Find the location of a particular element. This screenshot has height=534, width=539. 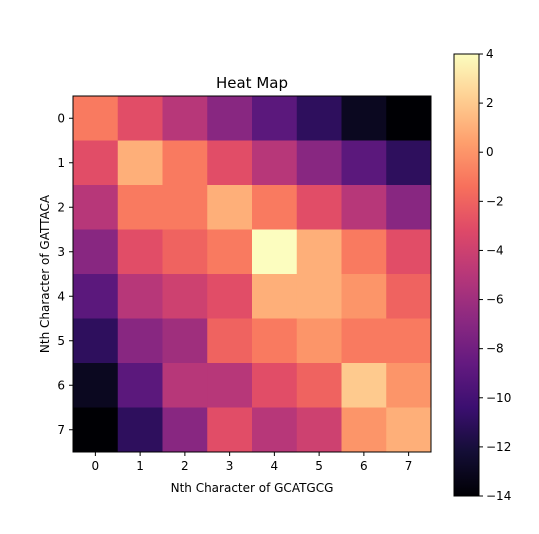

y-tick-label: 5 is located at coordinates (61, 341).